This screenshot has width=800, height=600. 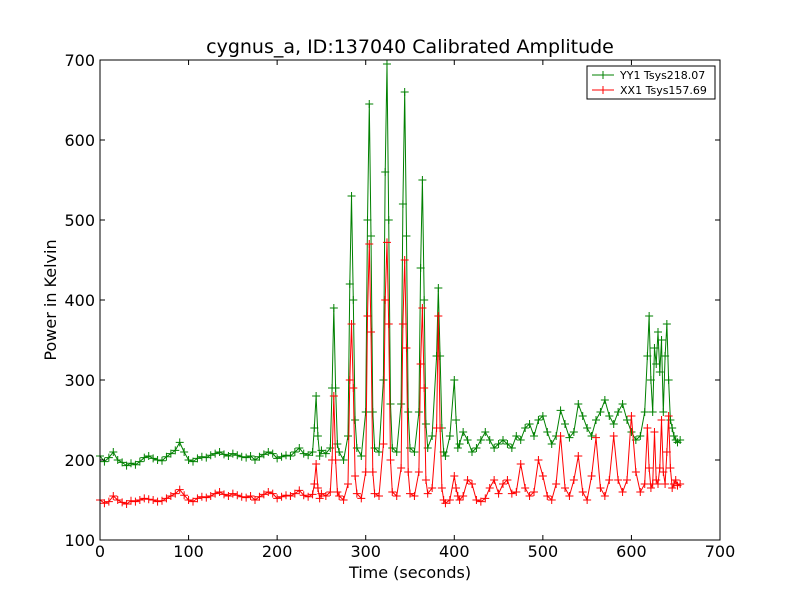 I want to click on y-tick-label: 700, so click(x=79, y=60).